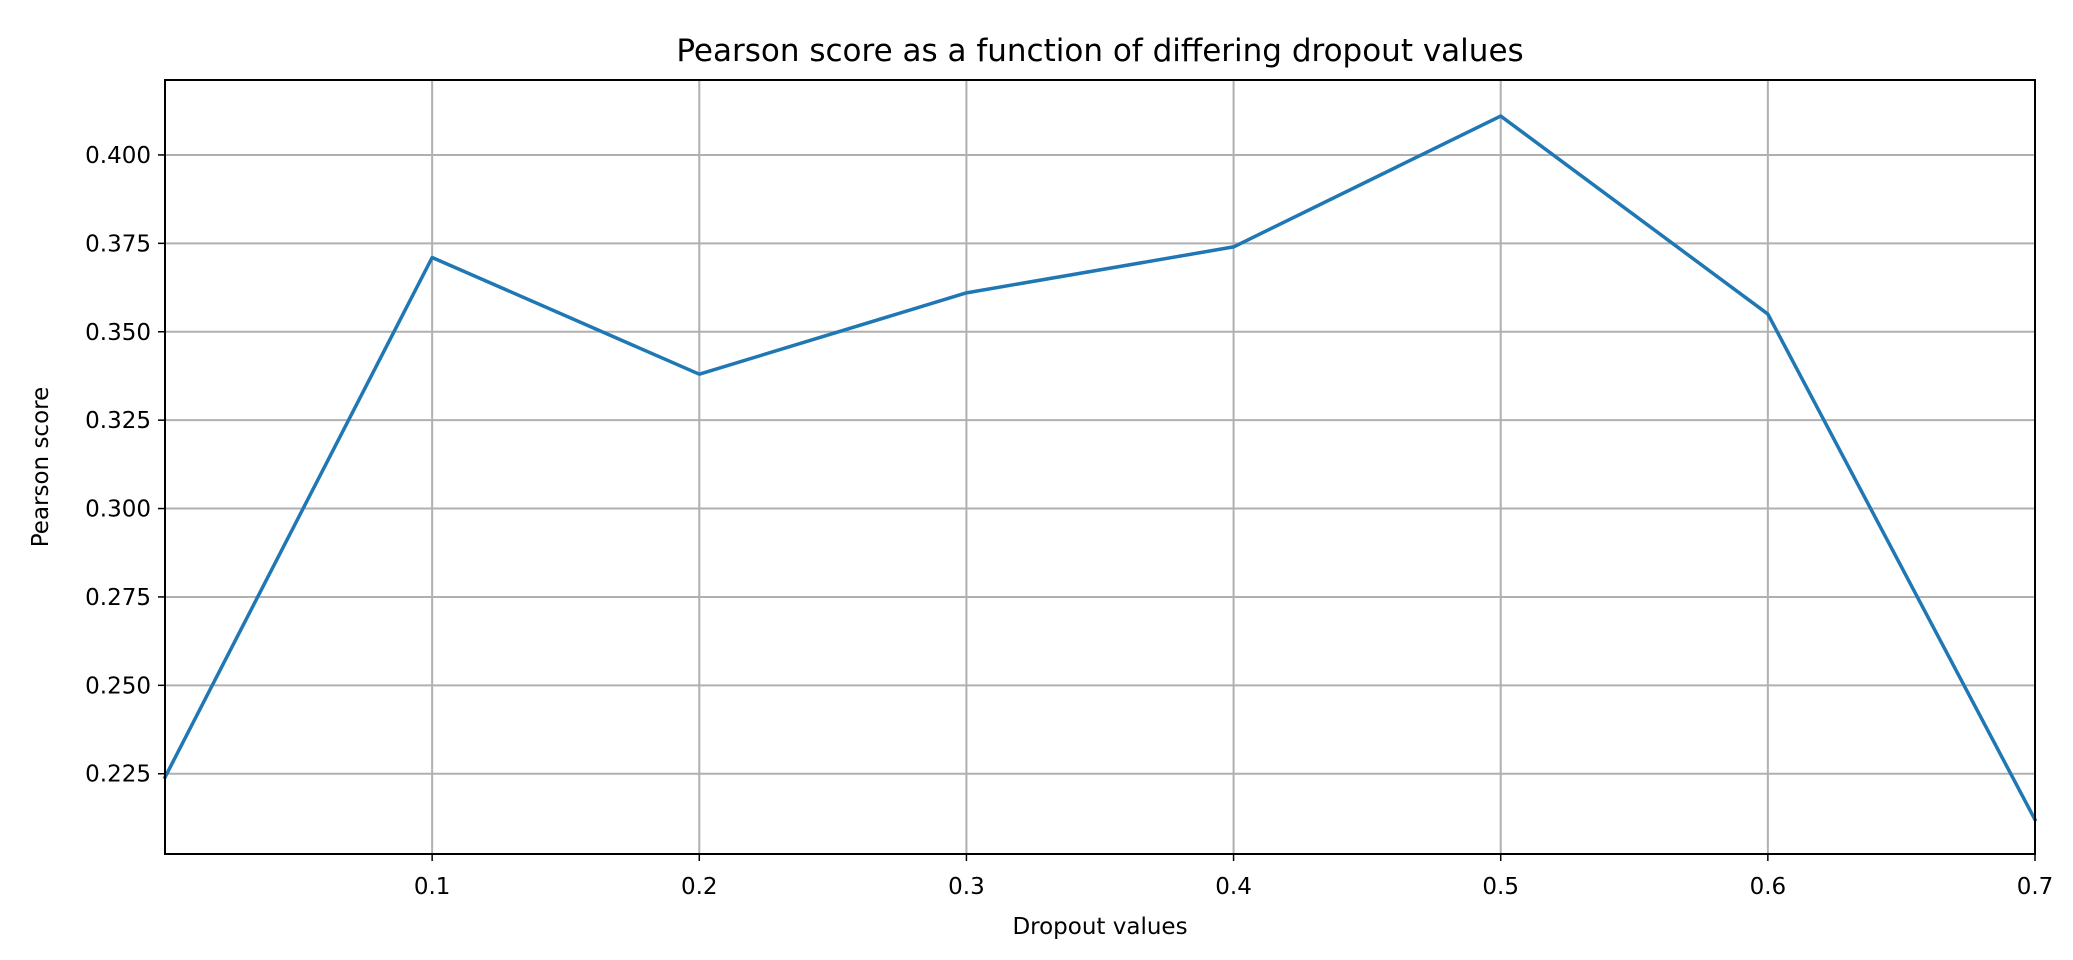 The width and height of the screenshot is (2073, 960). I want to click on y-tick-label: 0.350, so click(118, 333).